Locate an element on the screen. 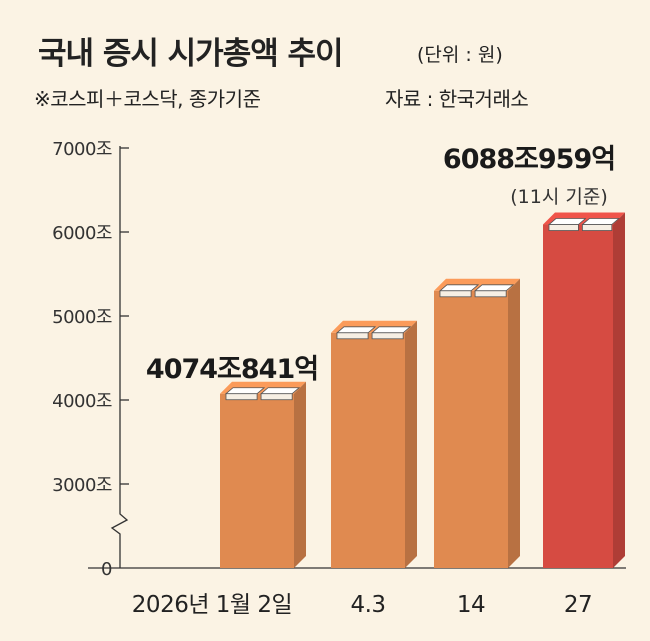  unit-label: (단위 : 원) is located at coordinates (460, 55).